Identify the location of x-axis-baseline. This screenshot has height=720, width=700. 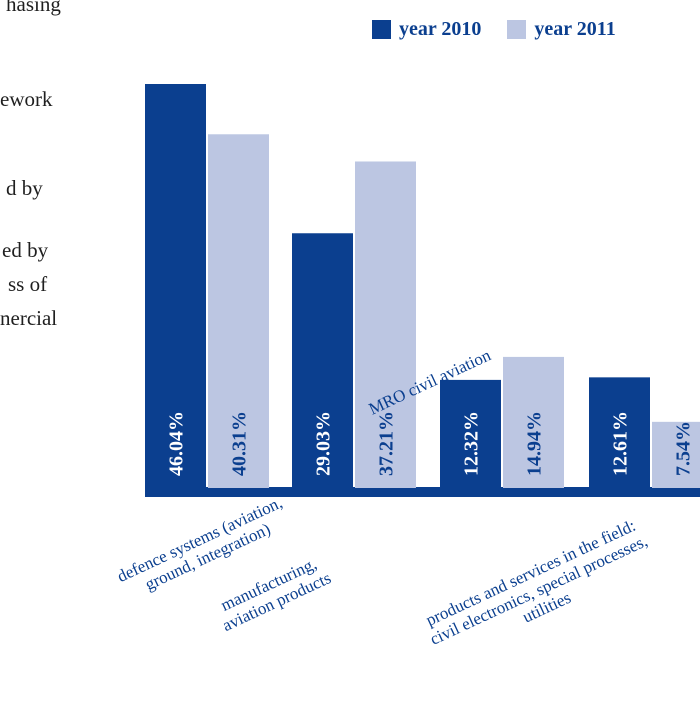
(422, 492).